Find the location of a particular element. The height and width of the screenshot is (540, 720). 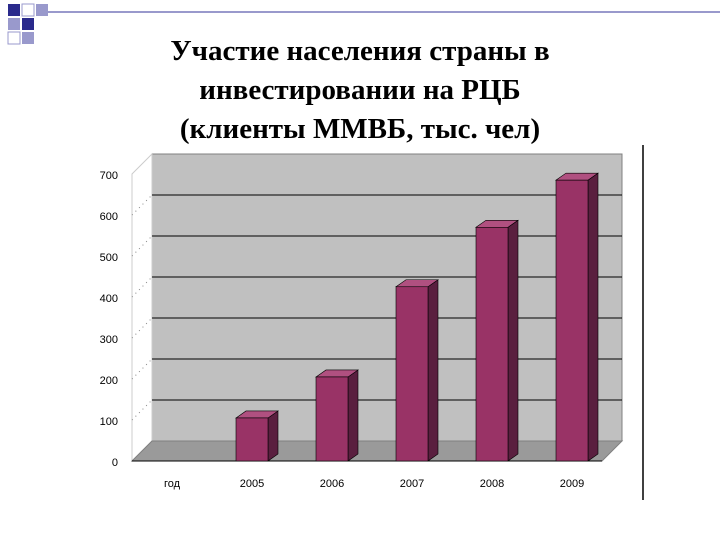

y-tick-label: 0 is located at coordinates (115, 463).